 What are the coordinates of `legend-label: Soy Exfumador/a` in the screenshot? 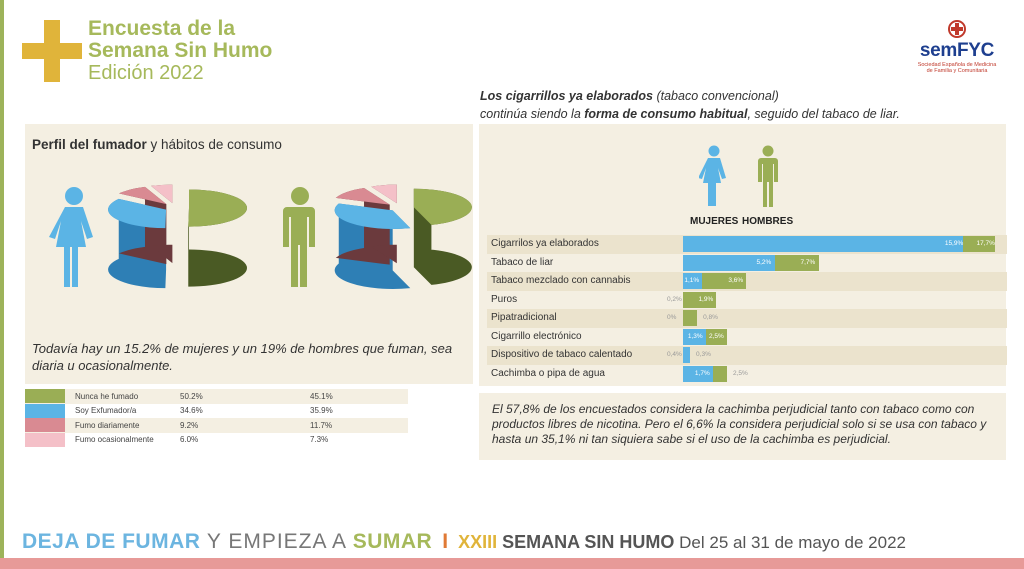 It's located at (106, 411).